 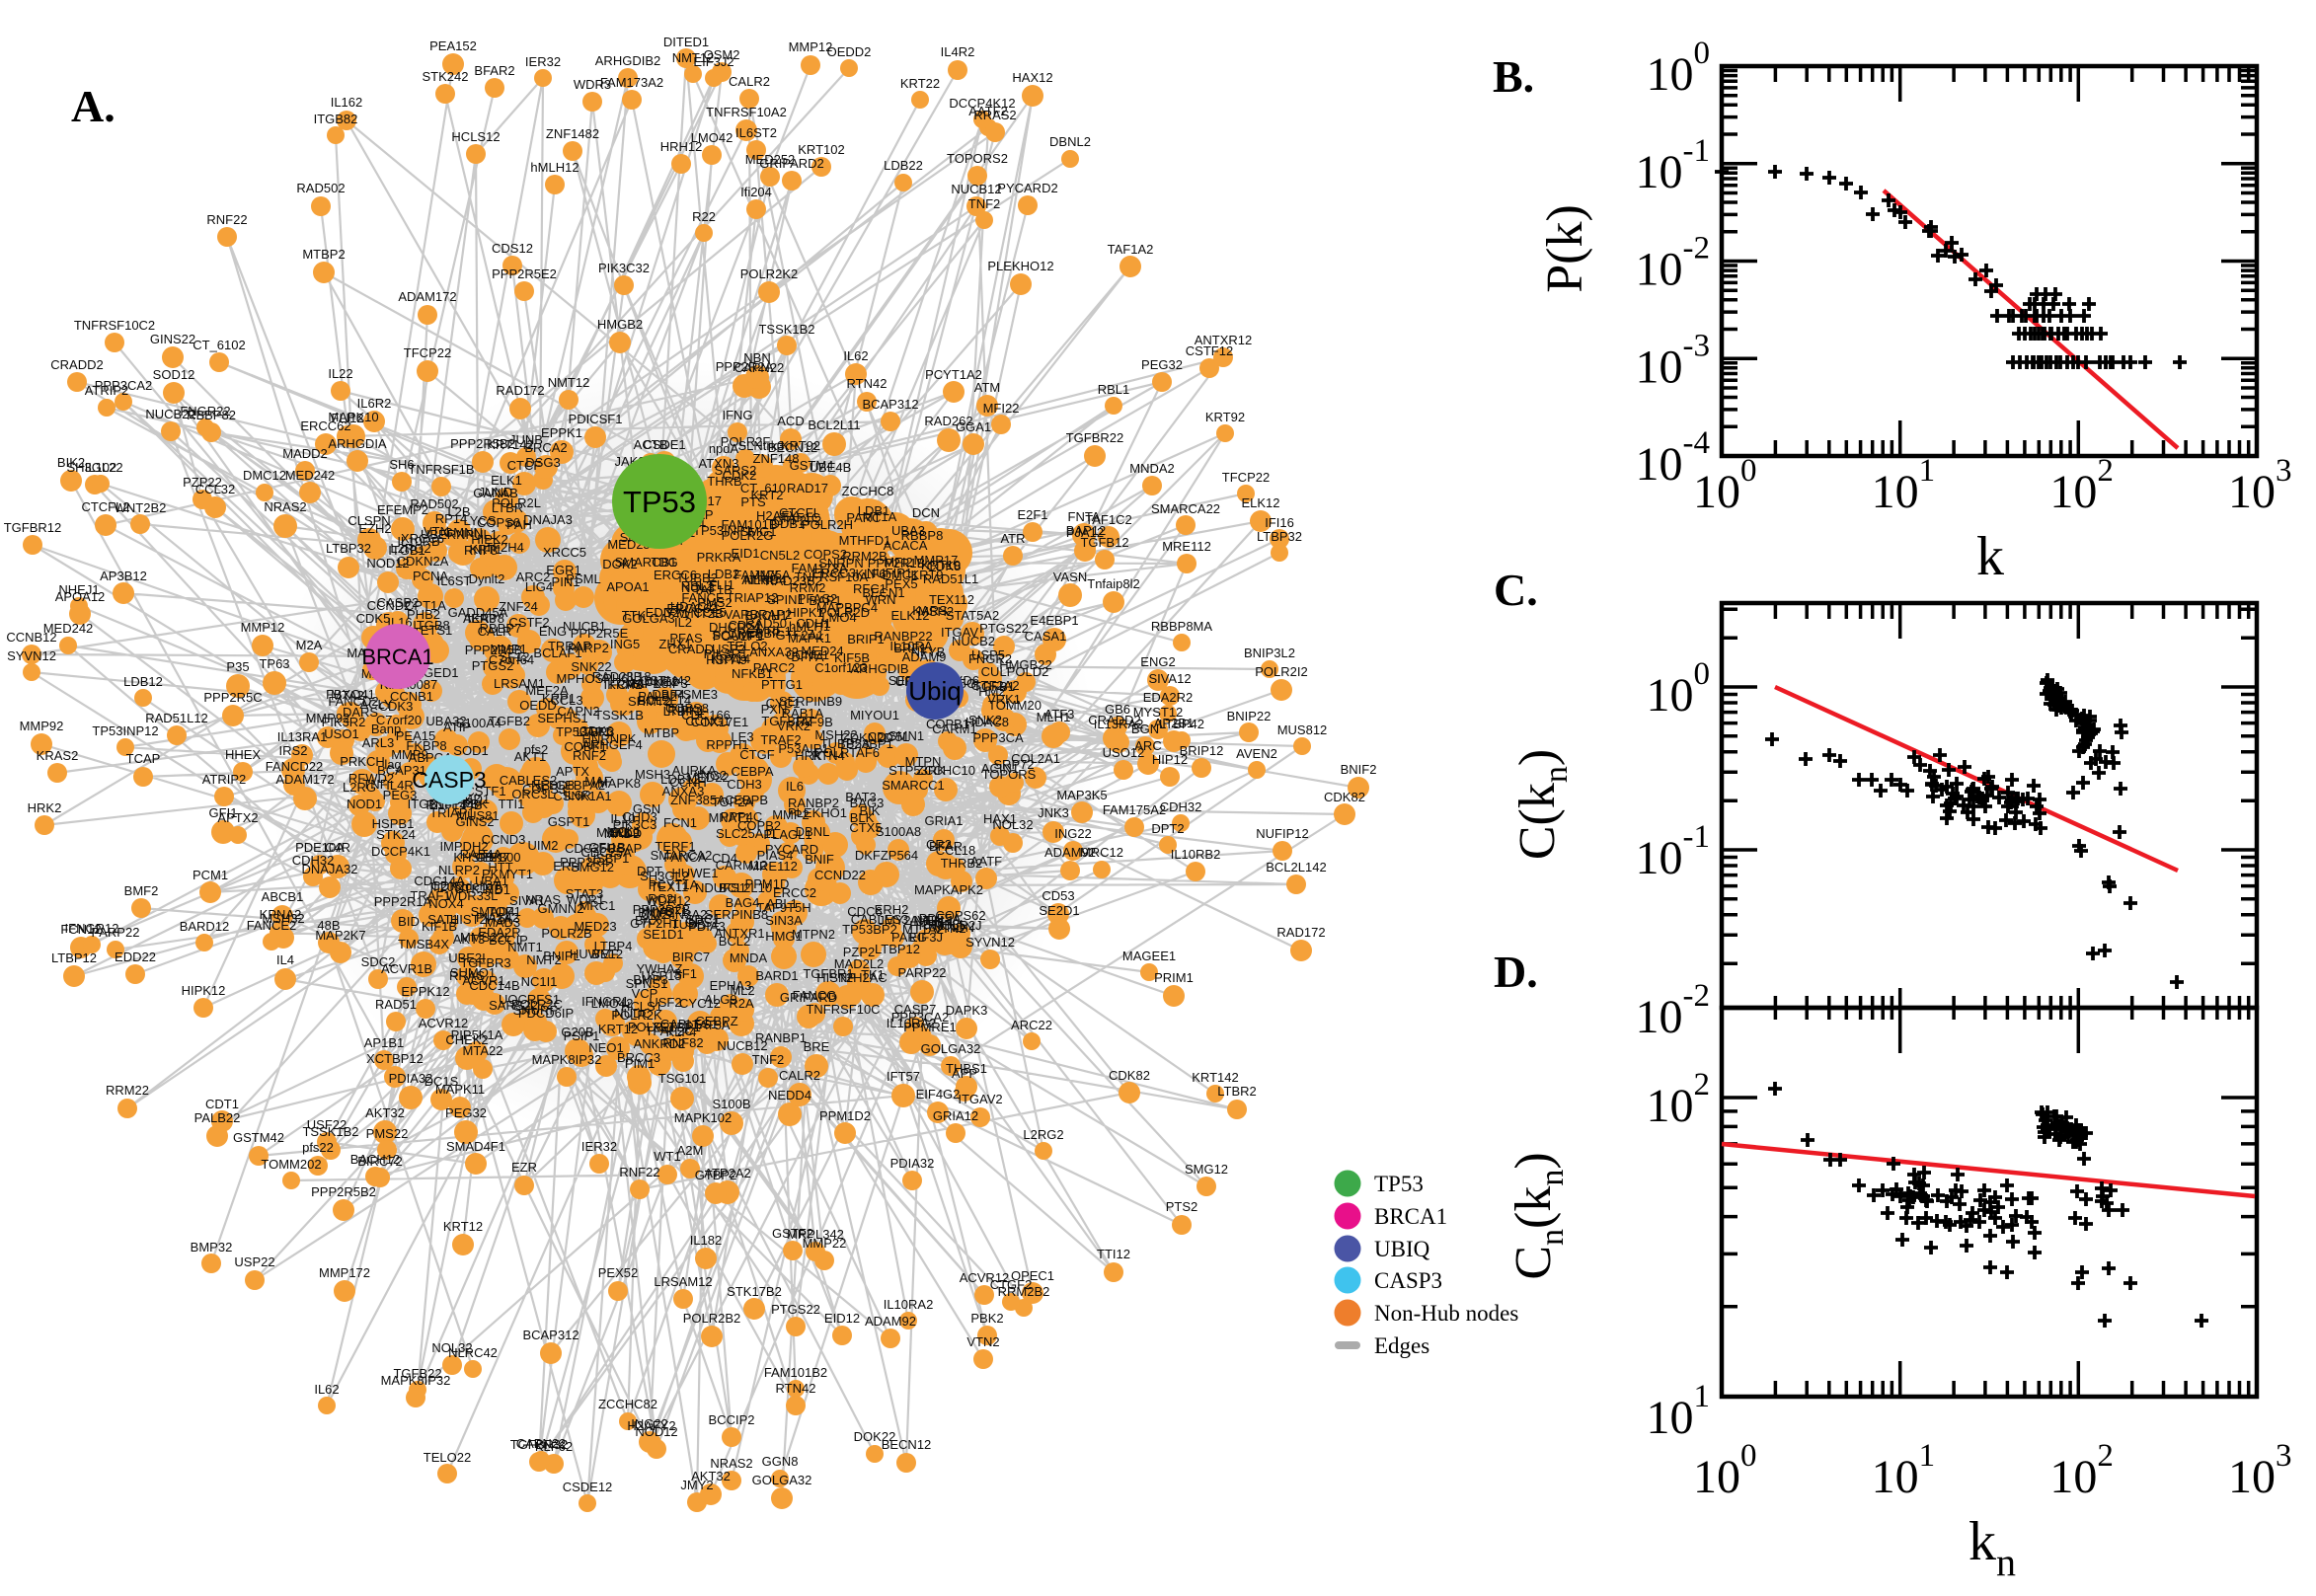 I want to click on svg-text: UBA3, so click(x=908, y=530).